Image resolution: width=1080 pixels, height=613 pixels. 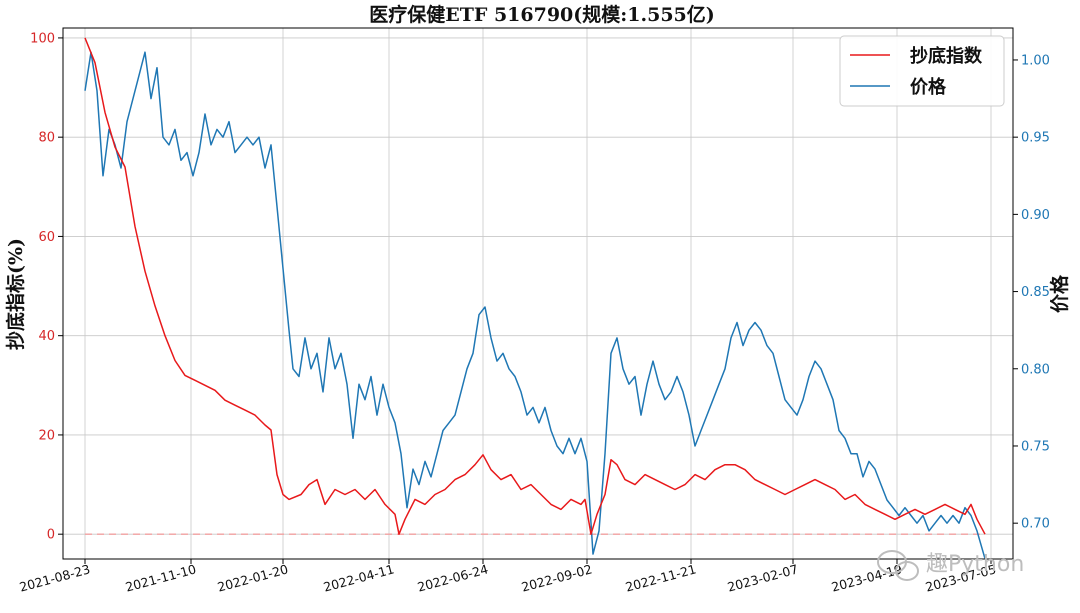 What do you see at coordinates (42, 38) in the screenshot?
I see `left-tick-label: 100` at bounding box center [42, 38].